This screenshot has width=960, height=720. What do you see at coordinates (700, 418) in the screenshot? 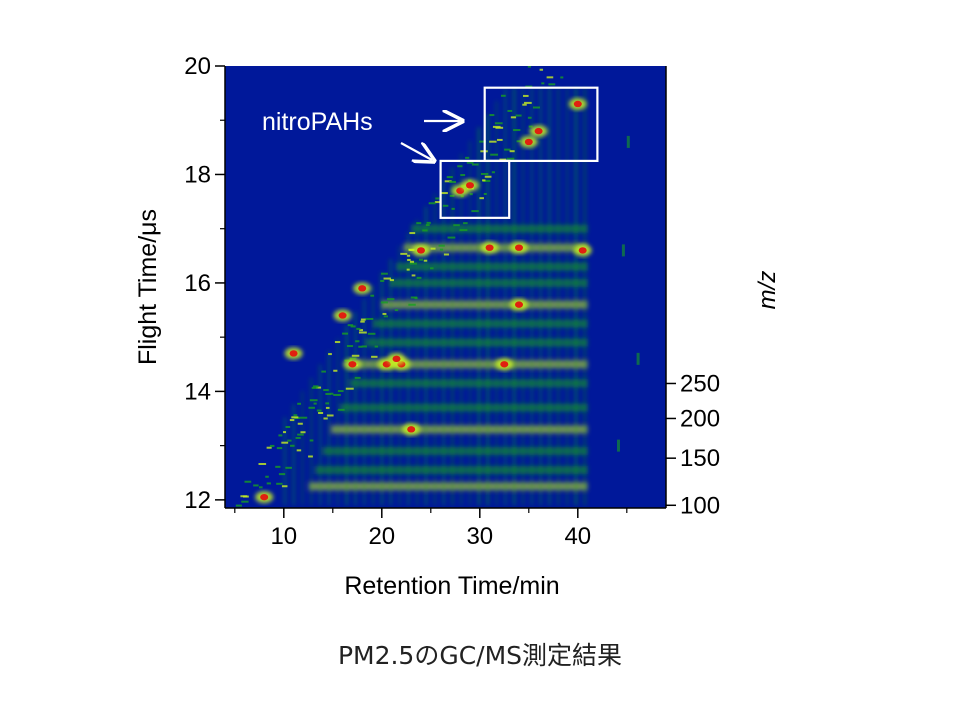
I see `y-tick-label-right: 200` at bounding box center [700, 418].